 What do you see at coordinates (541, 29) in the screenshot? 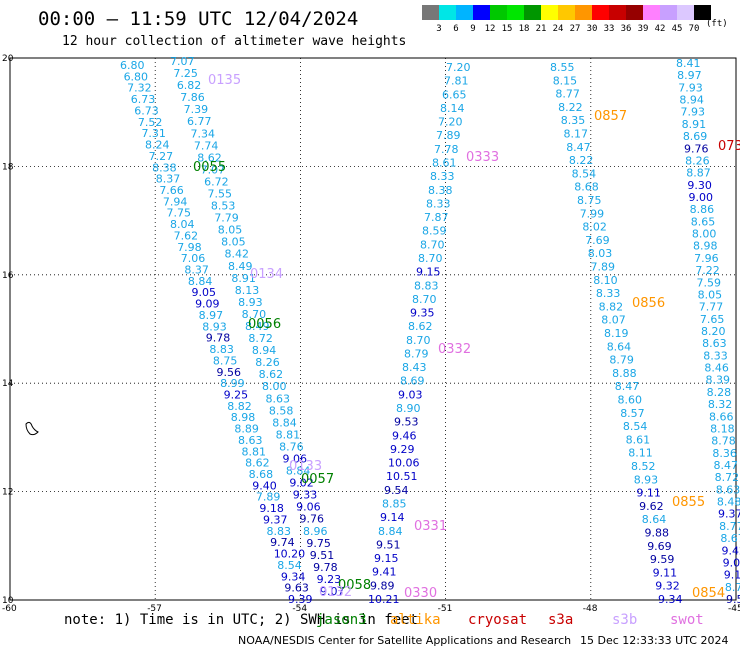
I see `colorbar-label: 21` at bounding box center [541, 29].